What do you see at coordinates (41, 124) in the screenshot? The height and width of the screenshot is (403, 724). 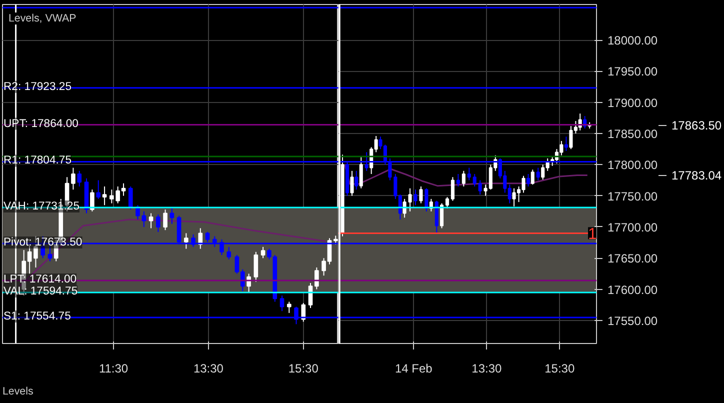 I see `ref-line-label: UPT: 17864.00` at bounding box center [41, 124].